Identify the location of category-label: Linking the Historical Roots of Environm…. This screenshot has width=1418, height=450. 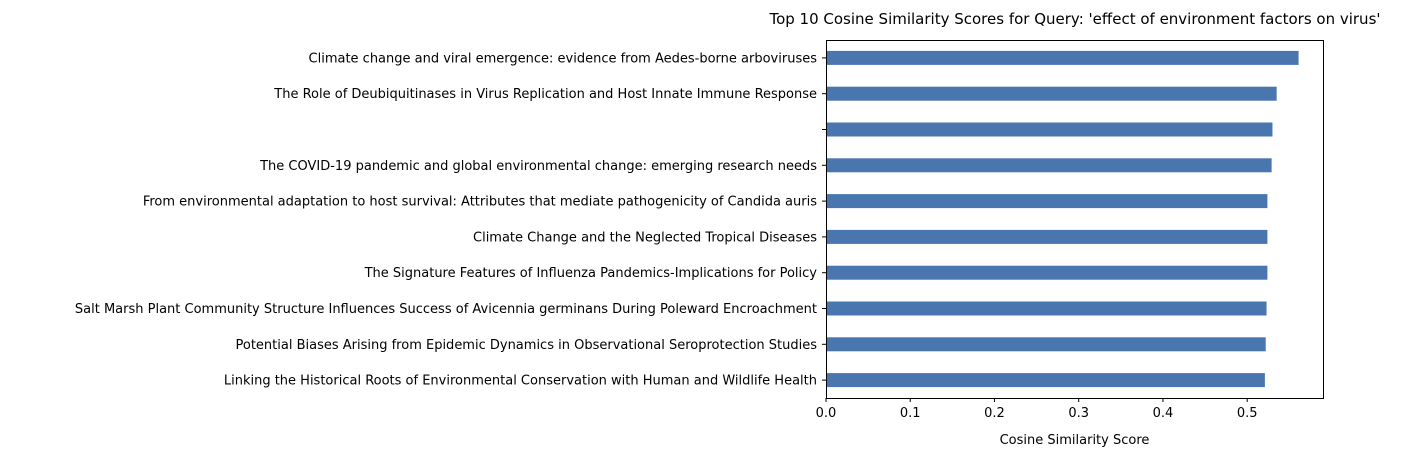
(520, 381).